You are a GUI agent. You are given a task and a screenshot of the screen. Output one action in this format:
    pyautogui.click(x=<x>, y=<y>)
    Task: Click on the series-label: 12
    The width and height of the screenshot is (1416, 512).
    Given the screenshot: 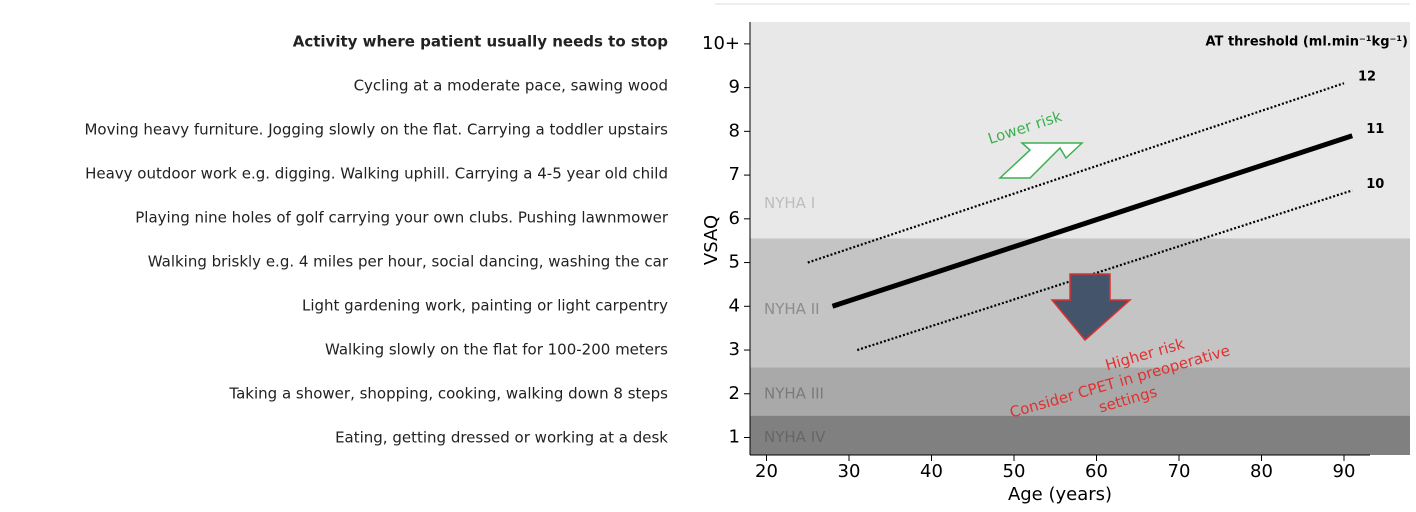 What is the action you would take?
    pyautogui.click(x=1367, y=77)
    